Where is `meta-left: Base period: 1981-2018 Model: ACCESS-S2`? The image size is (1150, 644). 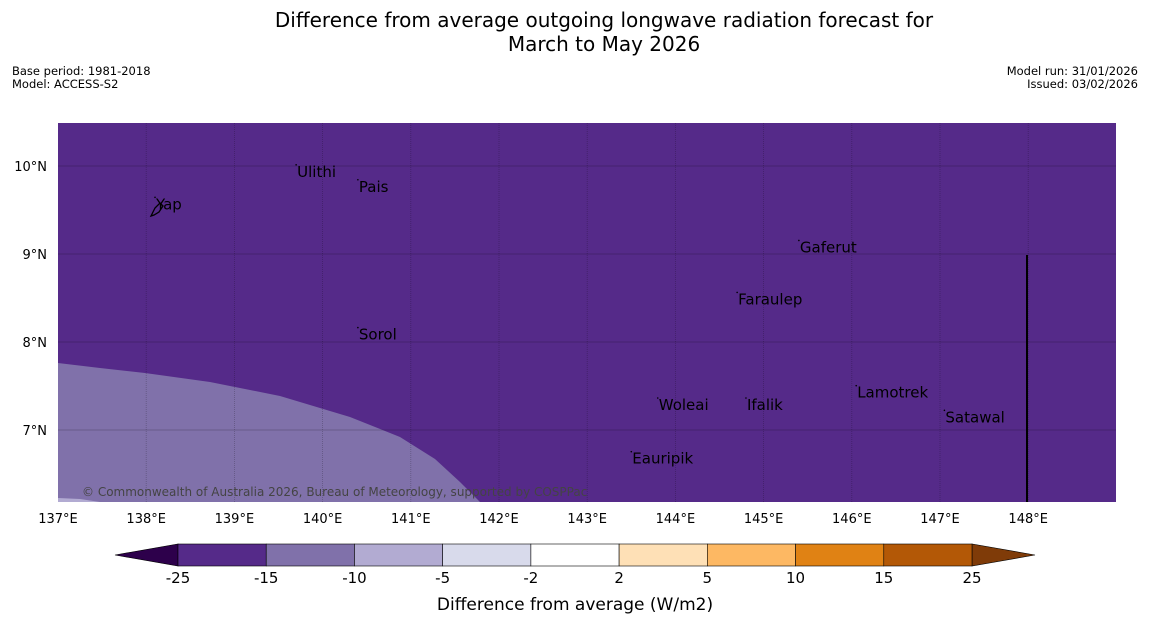
meta-left: Base period: 1981-2018 Model: ACCESS-S2 is located at coordinates (81, 78).